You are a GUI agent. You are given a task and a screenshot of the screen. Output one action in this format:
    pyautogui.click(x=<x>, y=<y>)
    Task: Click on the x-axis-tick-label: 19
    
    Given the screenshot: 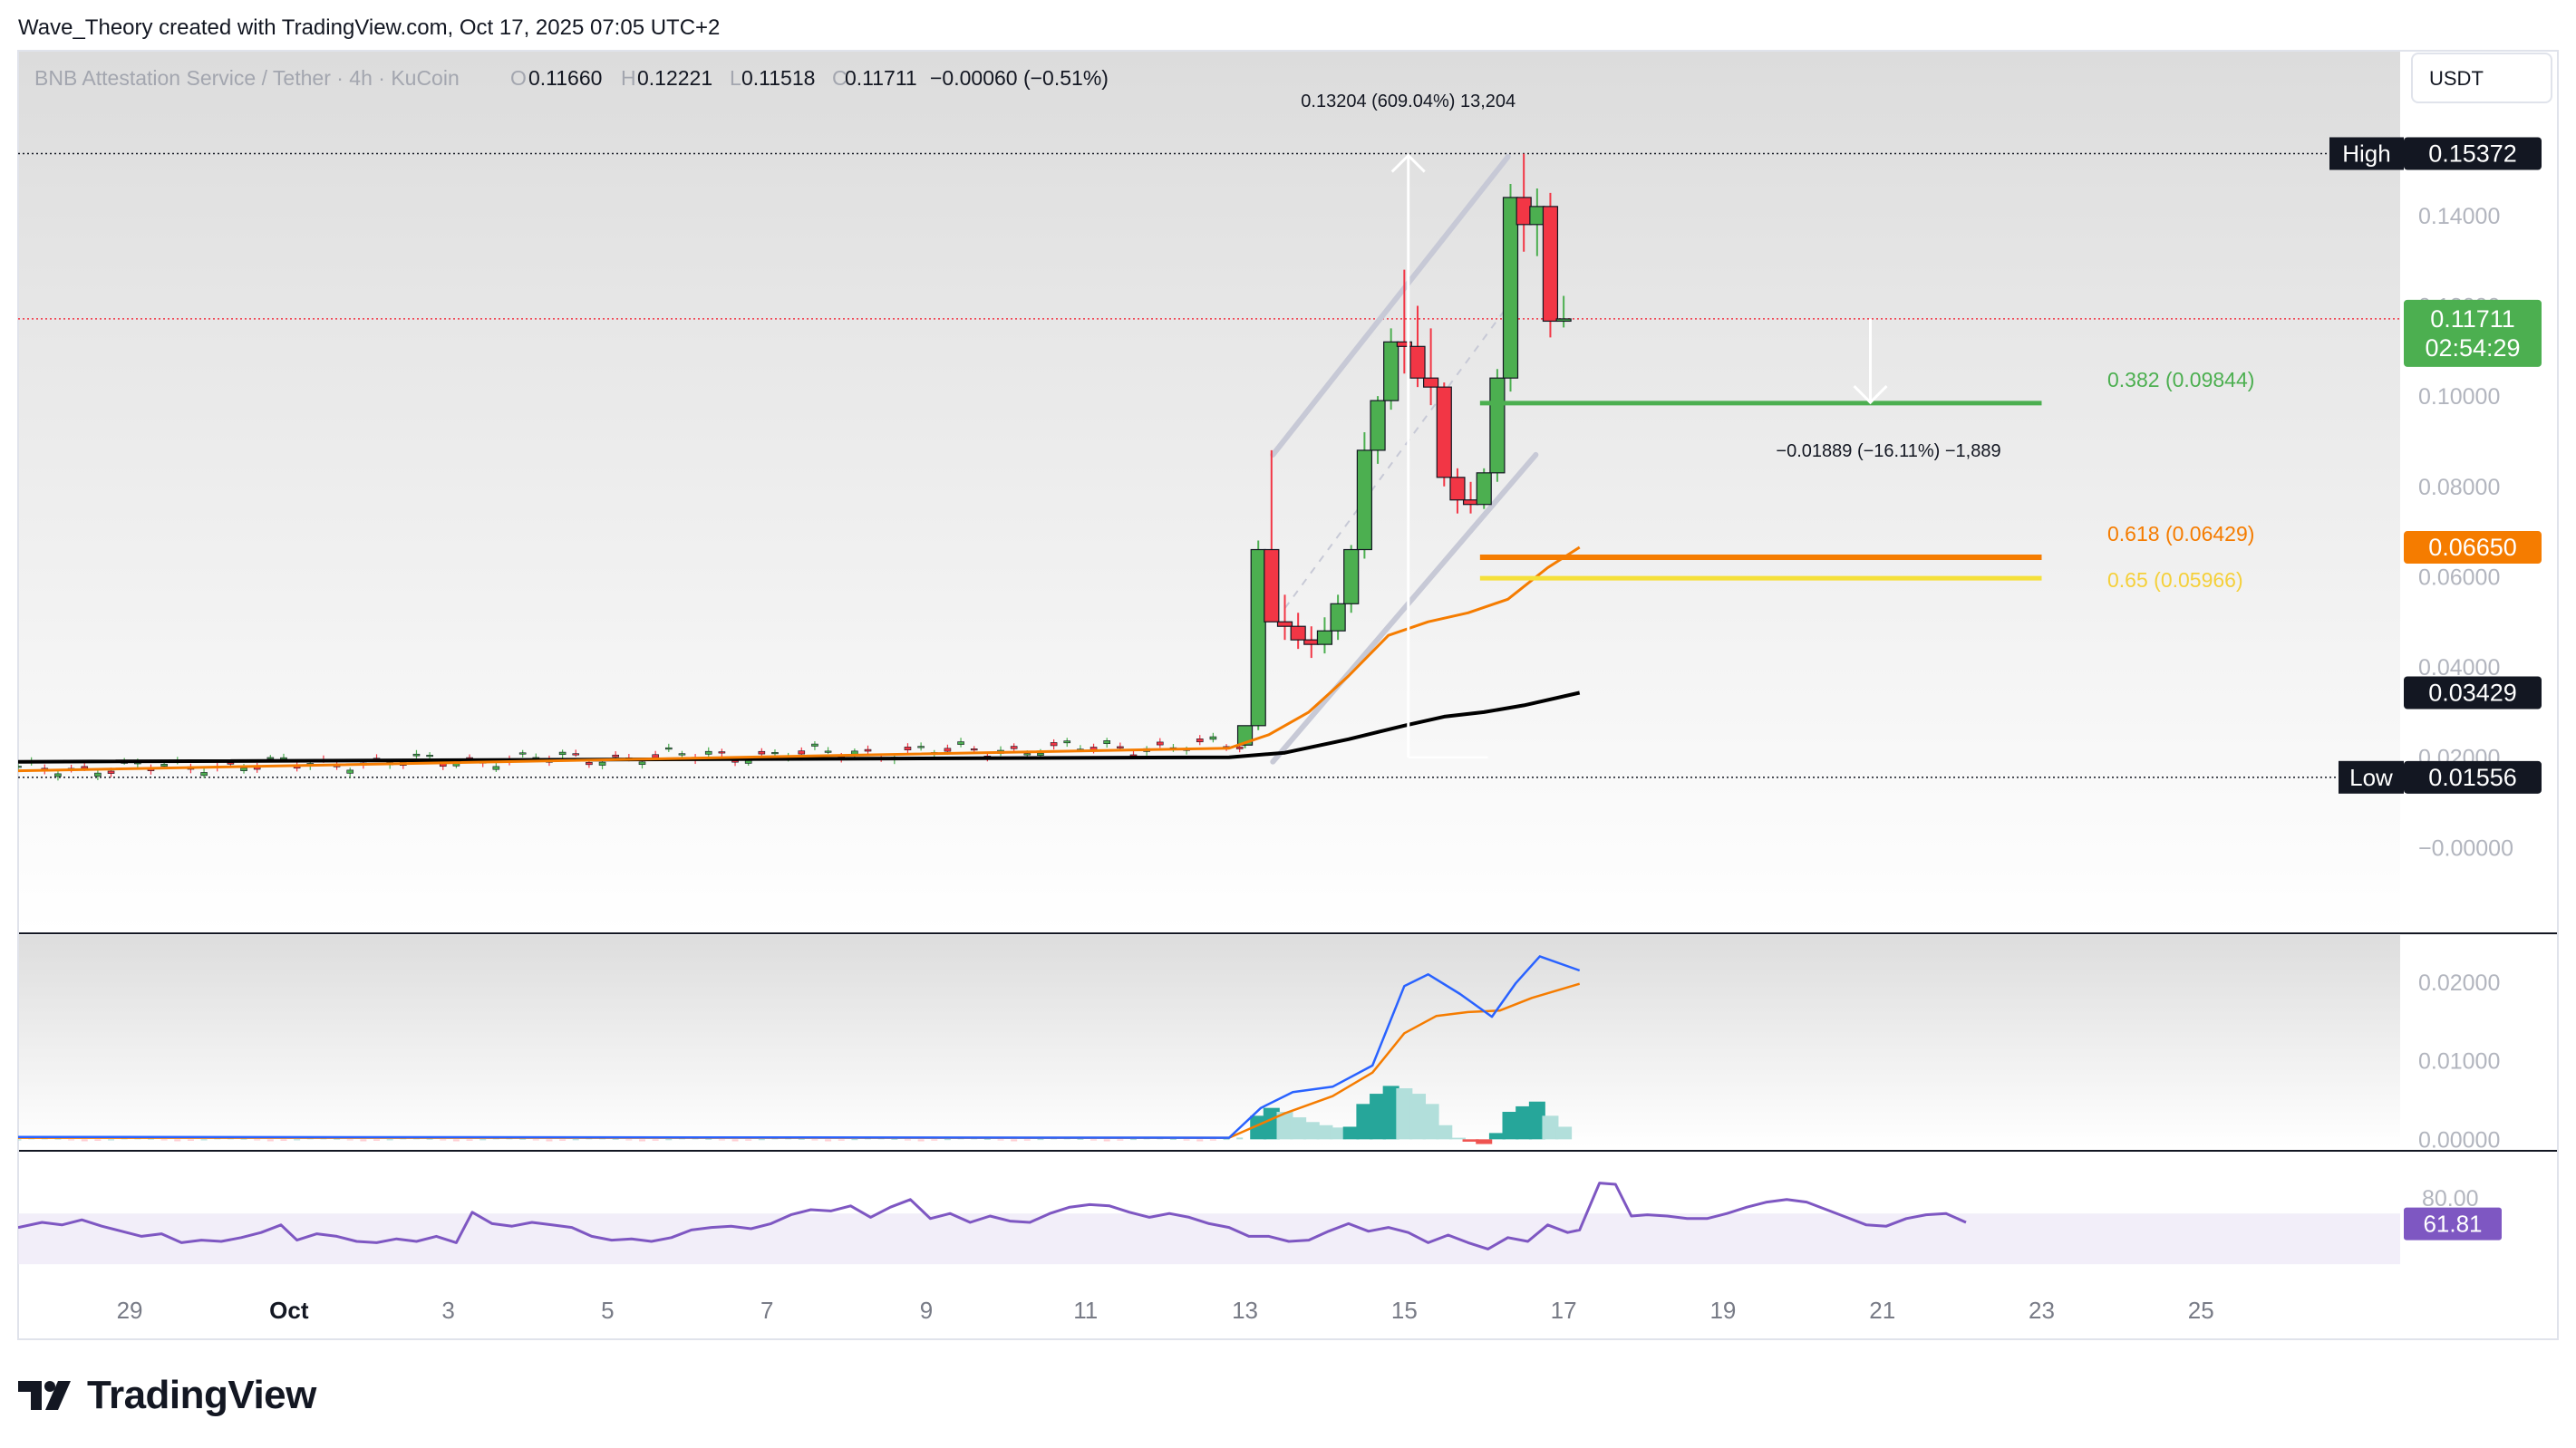 What is the action you would take?
    pyautogui.click(x=1722, y=1310)
    